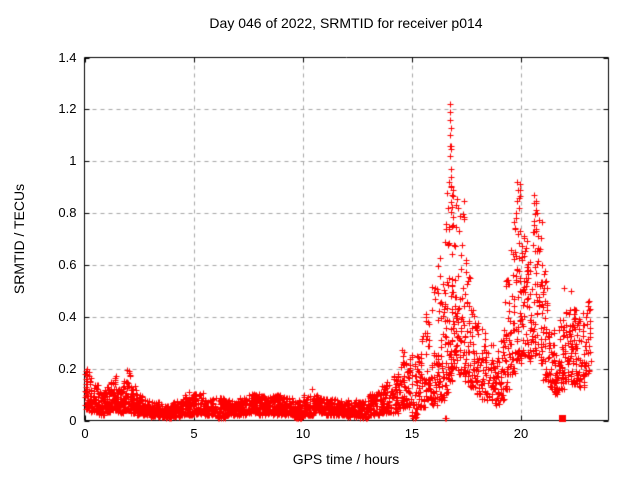 The image size is (640, 480). I want to click on y-axis-label: SRMTID / TECUs, so click(19, 239).